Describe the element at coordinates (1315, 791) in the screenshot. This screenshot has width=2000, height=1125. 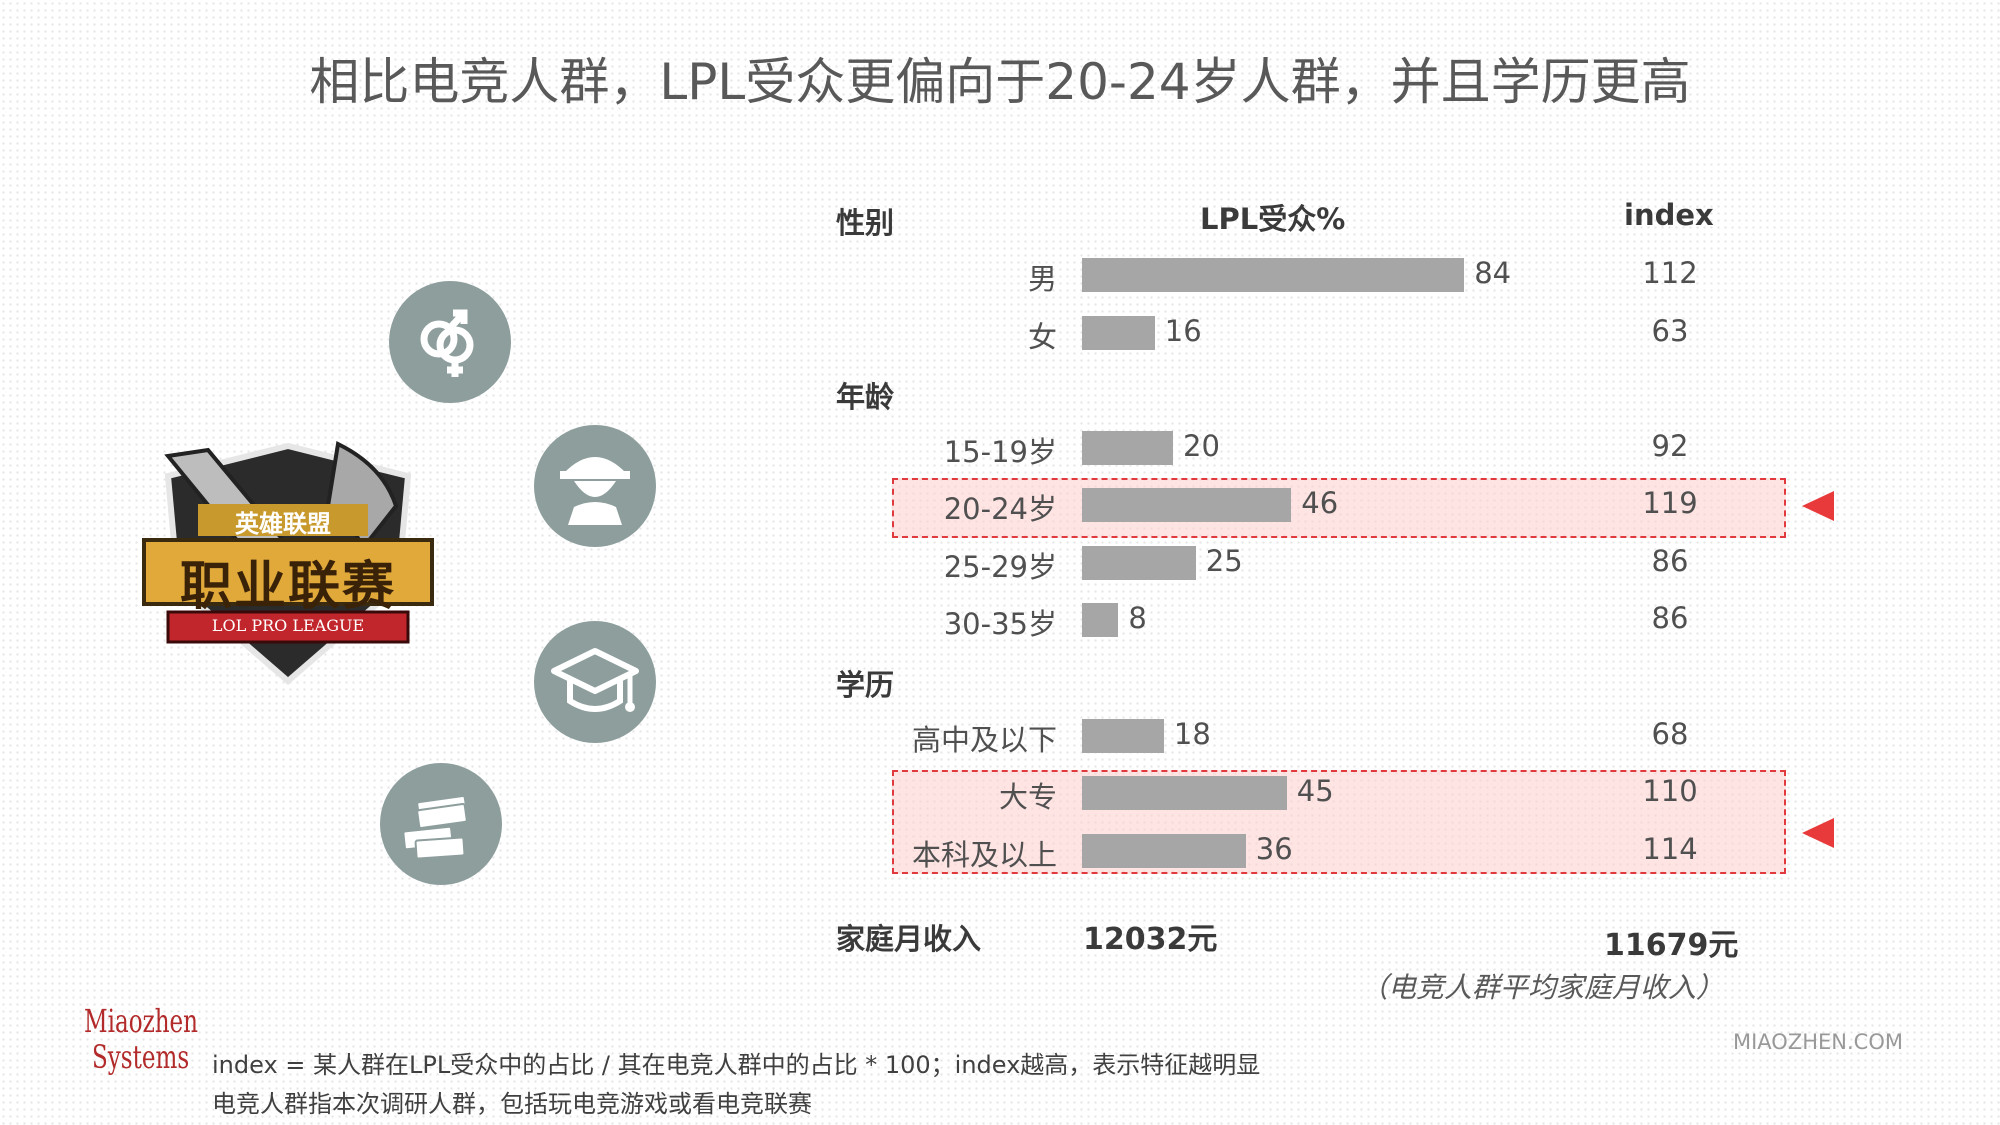
I see `value-label: 45` at that location.